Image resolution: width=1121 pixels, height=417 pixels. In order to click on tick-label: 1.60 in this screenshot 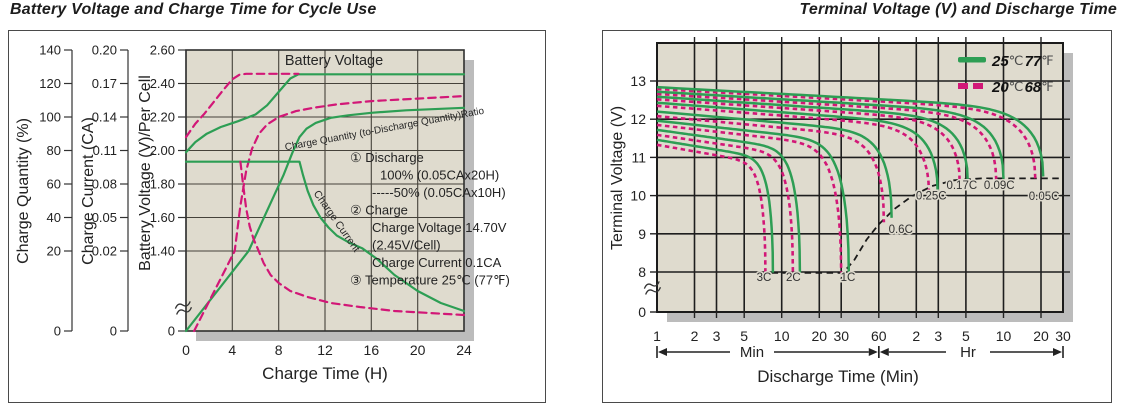, I will do `click(162, 217)`.